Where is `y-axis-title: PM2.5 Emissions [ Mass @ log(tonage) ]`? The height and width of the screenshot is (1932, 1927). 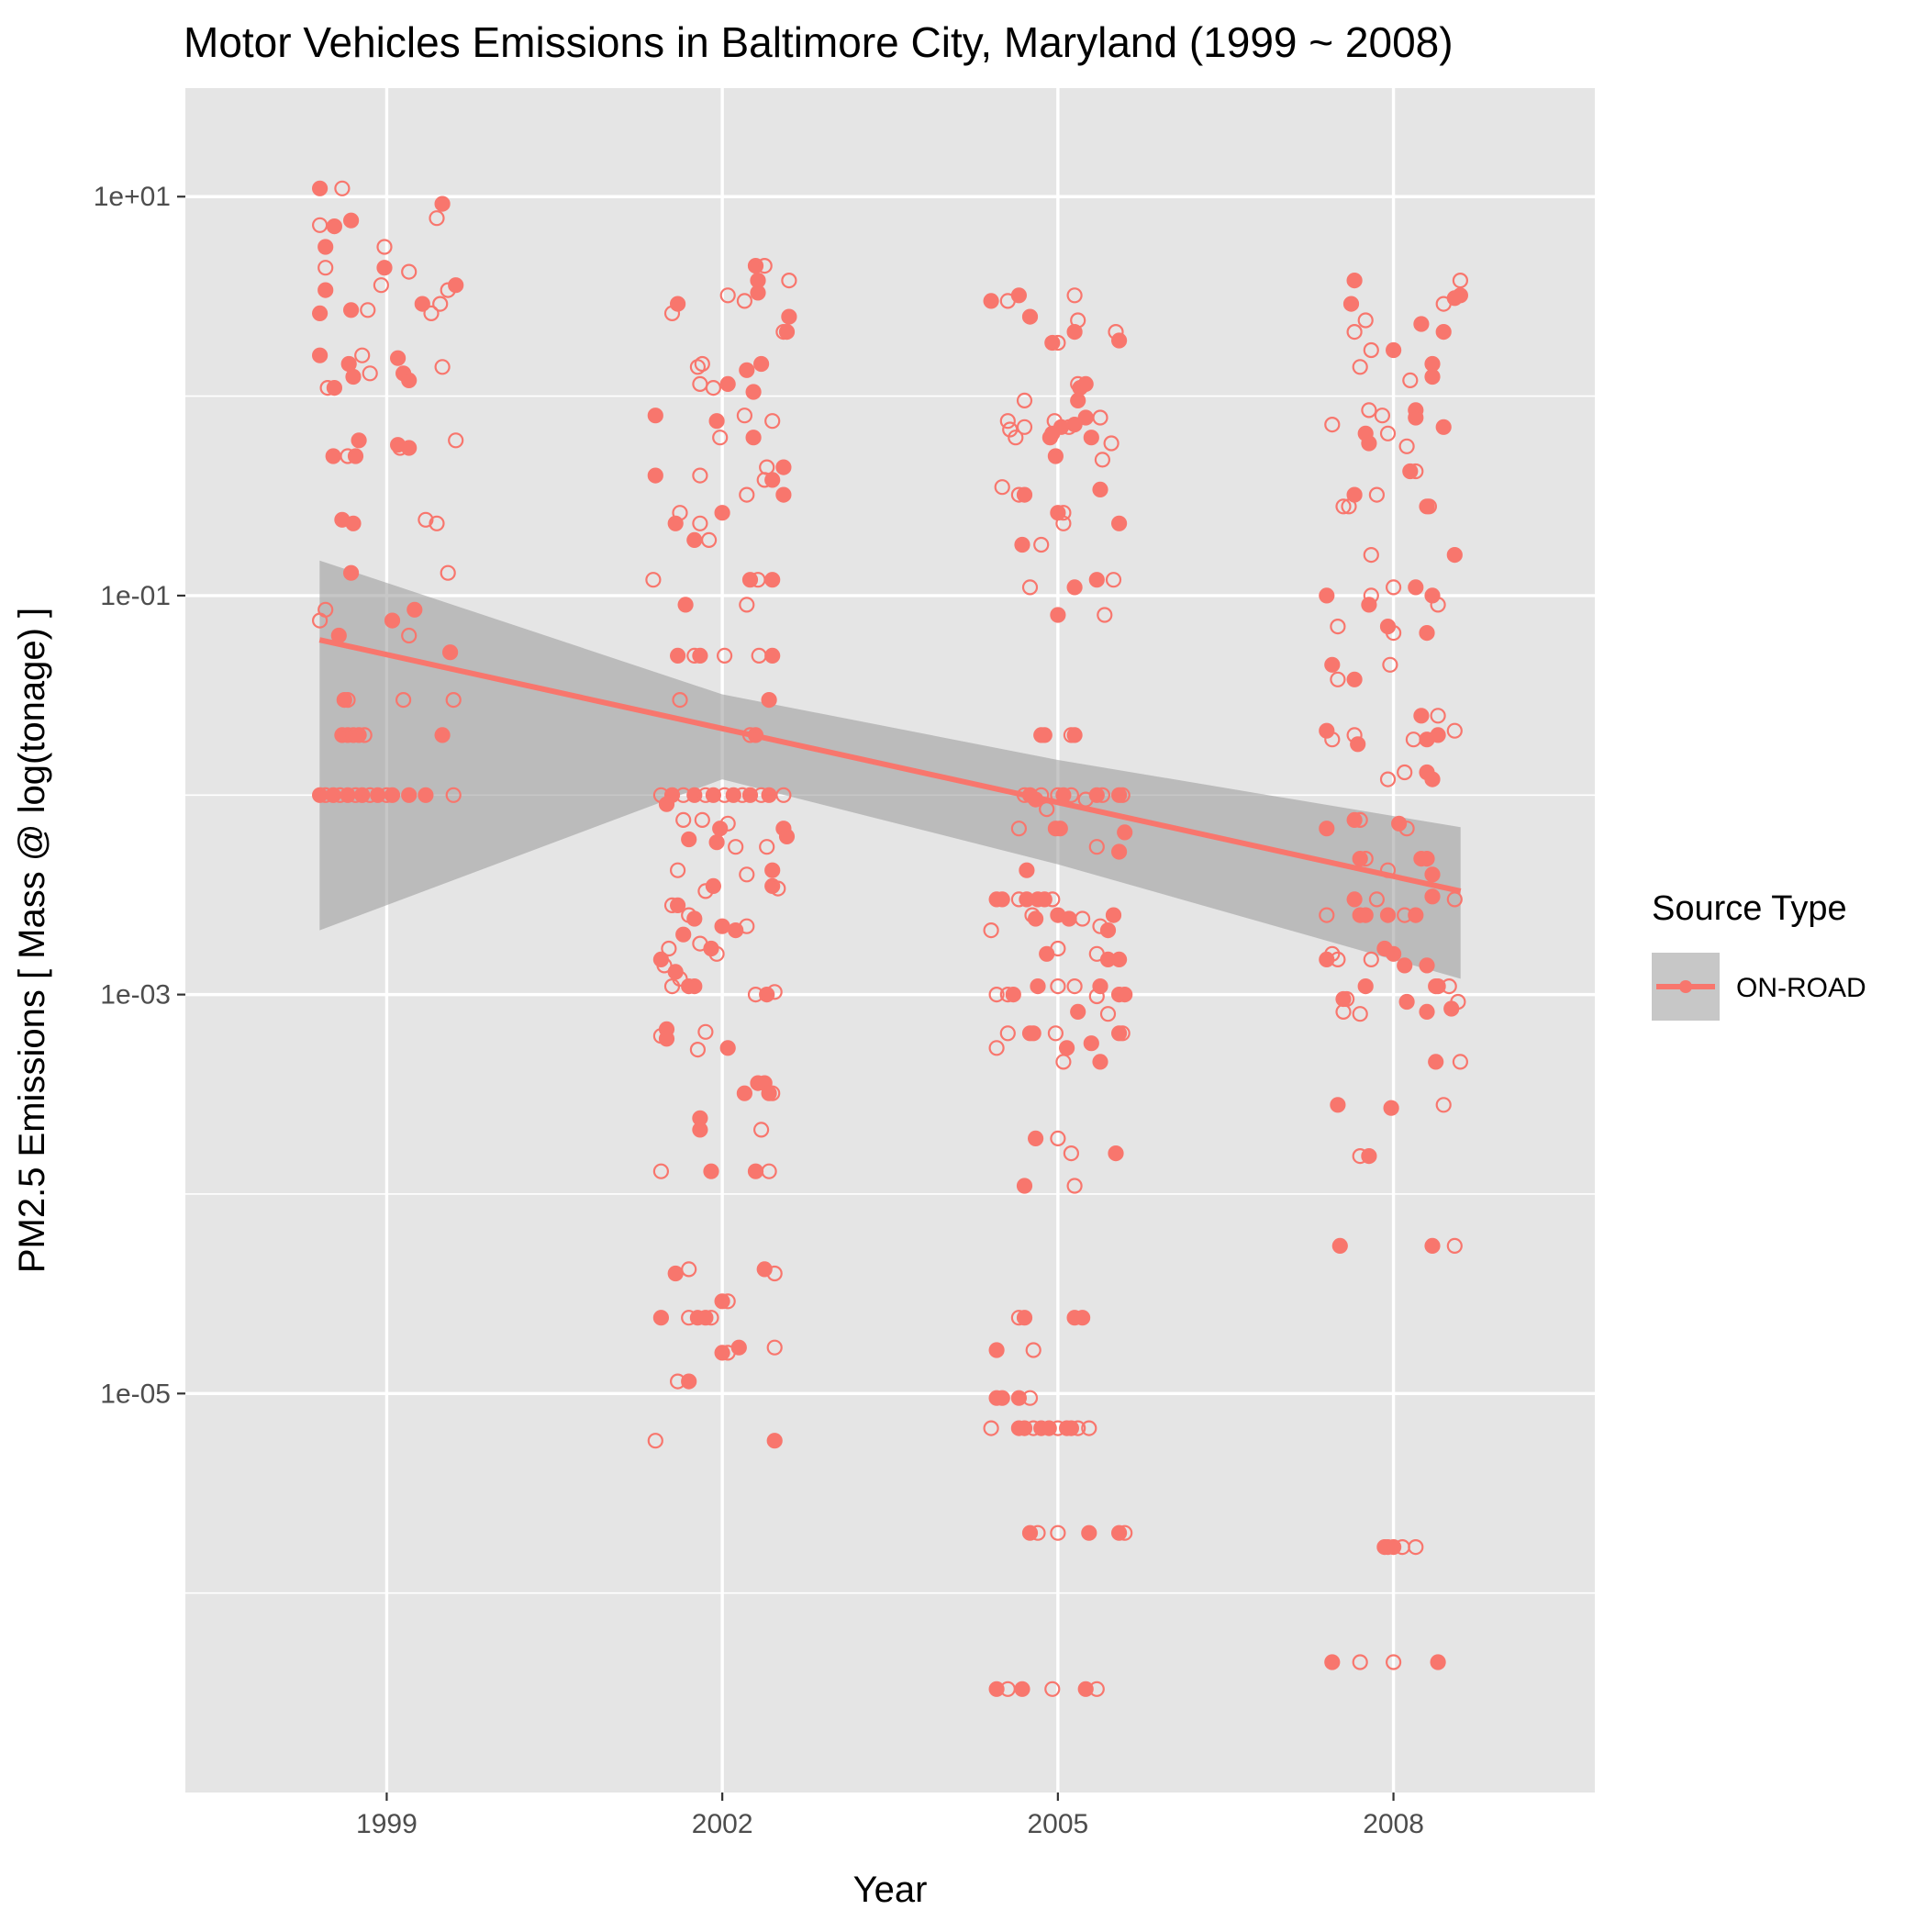
y-axis-title: PM2.5 Emissions [ Mass @ log(tonage) ] is located at coordinates (32, 940).